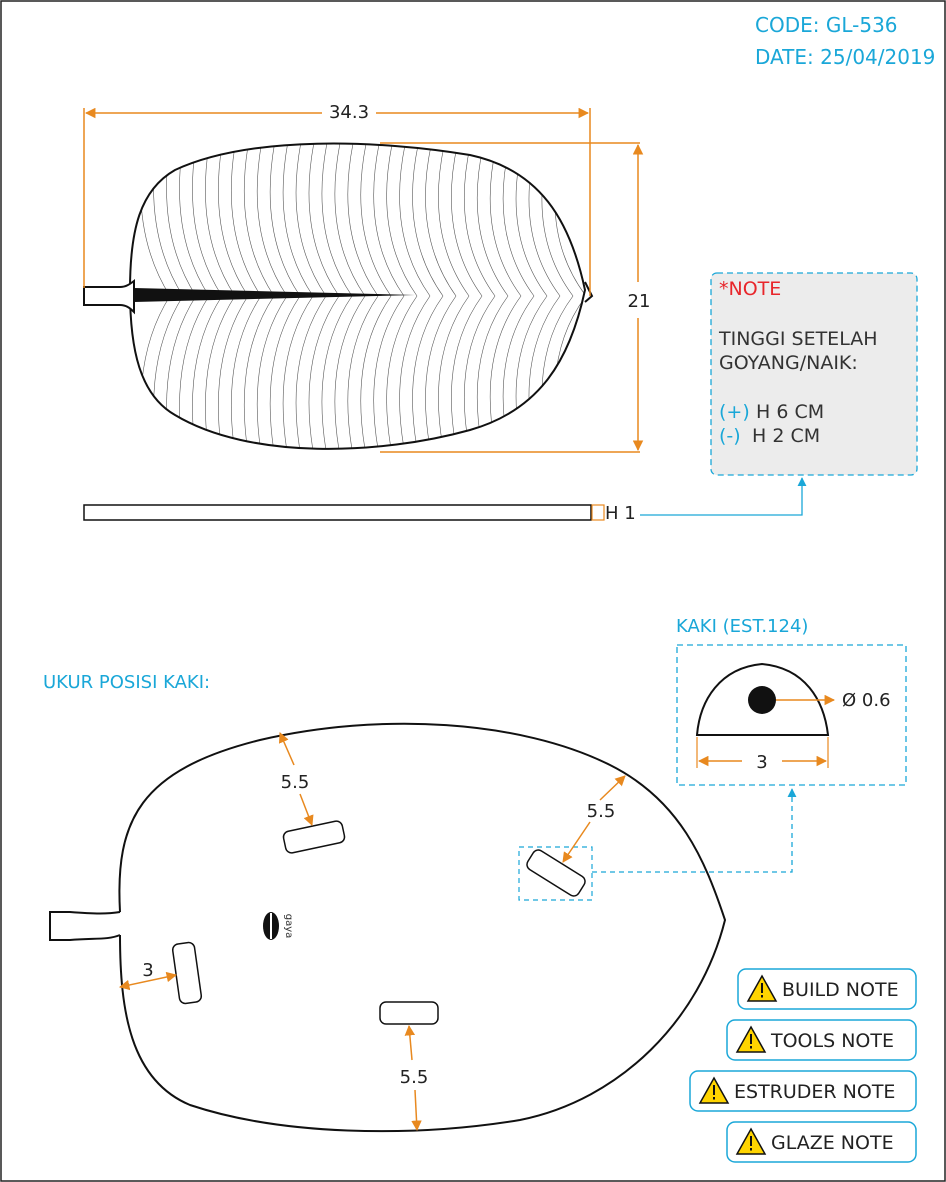 This screenshot has height=1182, width=946. Describe the element at coordinates (734, 412) in the screenshot. I see `note-plus-sign: (+)` at that location.